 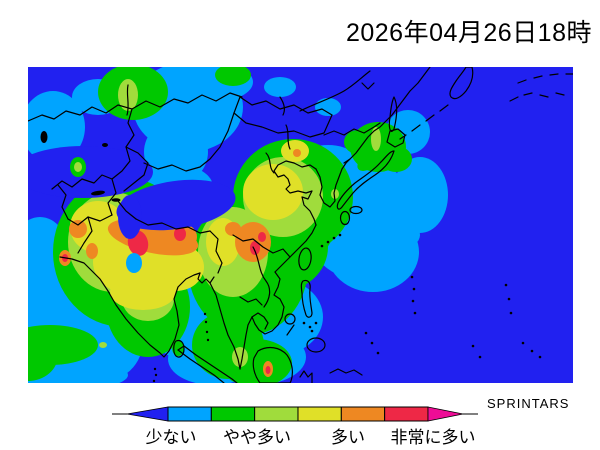 What do you see at coordinates (445, 414) in the screenshot?
I see `legend-arrow-right` at bounding box center [445, 414].